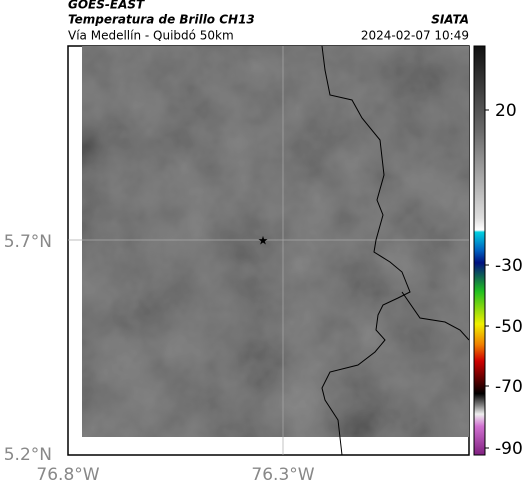 The image size is (526, 495). What do you see at coordinates (450, 20) in the screenshot?
I see `source: SIATA` at bounding box center [450, 20].